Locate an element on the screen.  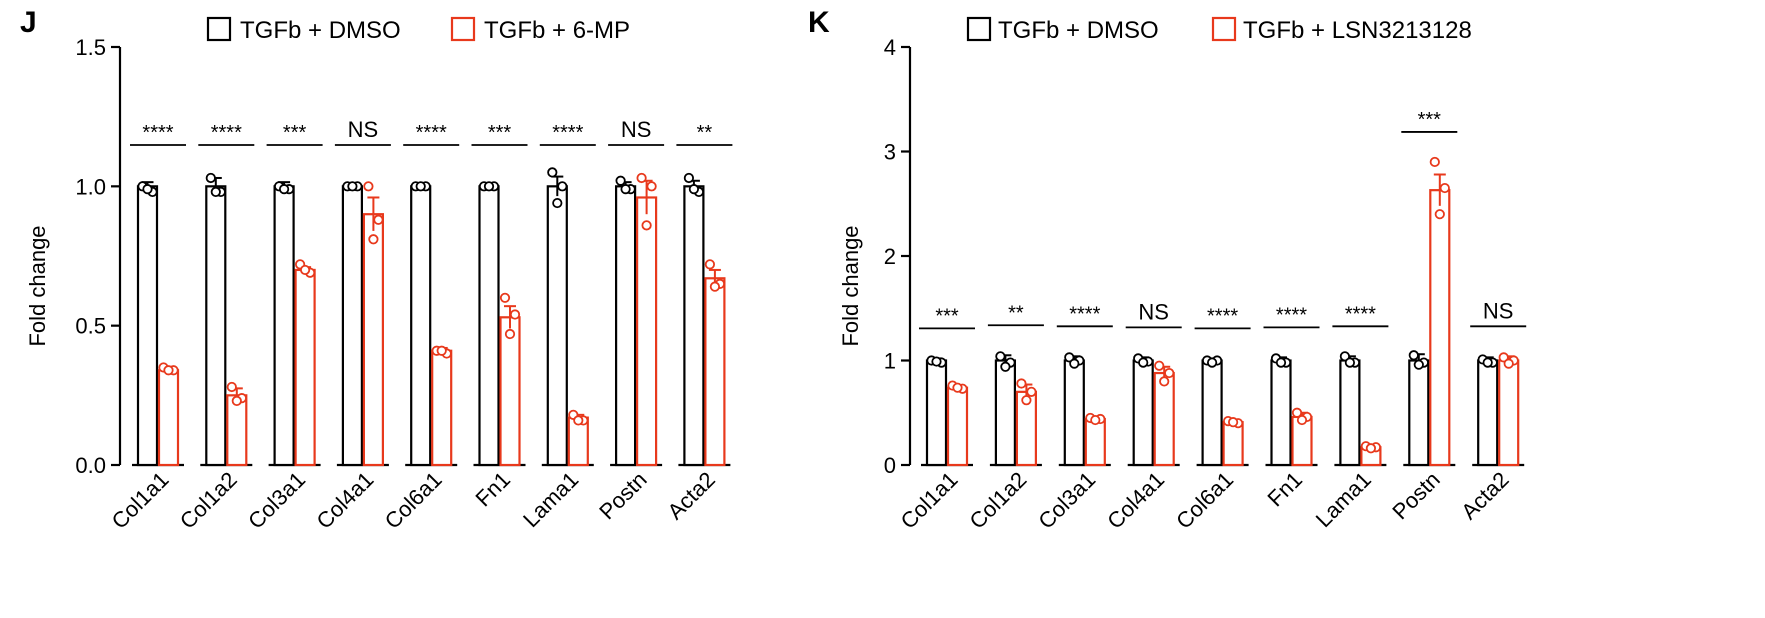
y-tick-label: 2 is located at coordinates (890, 256).